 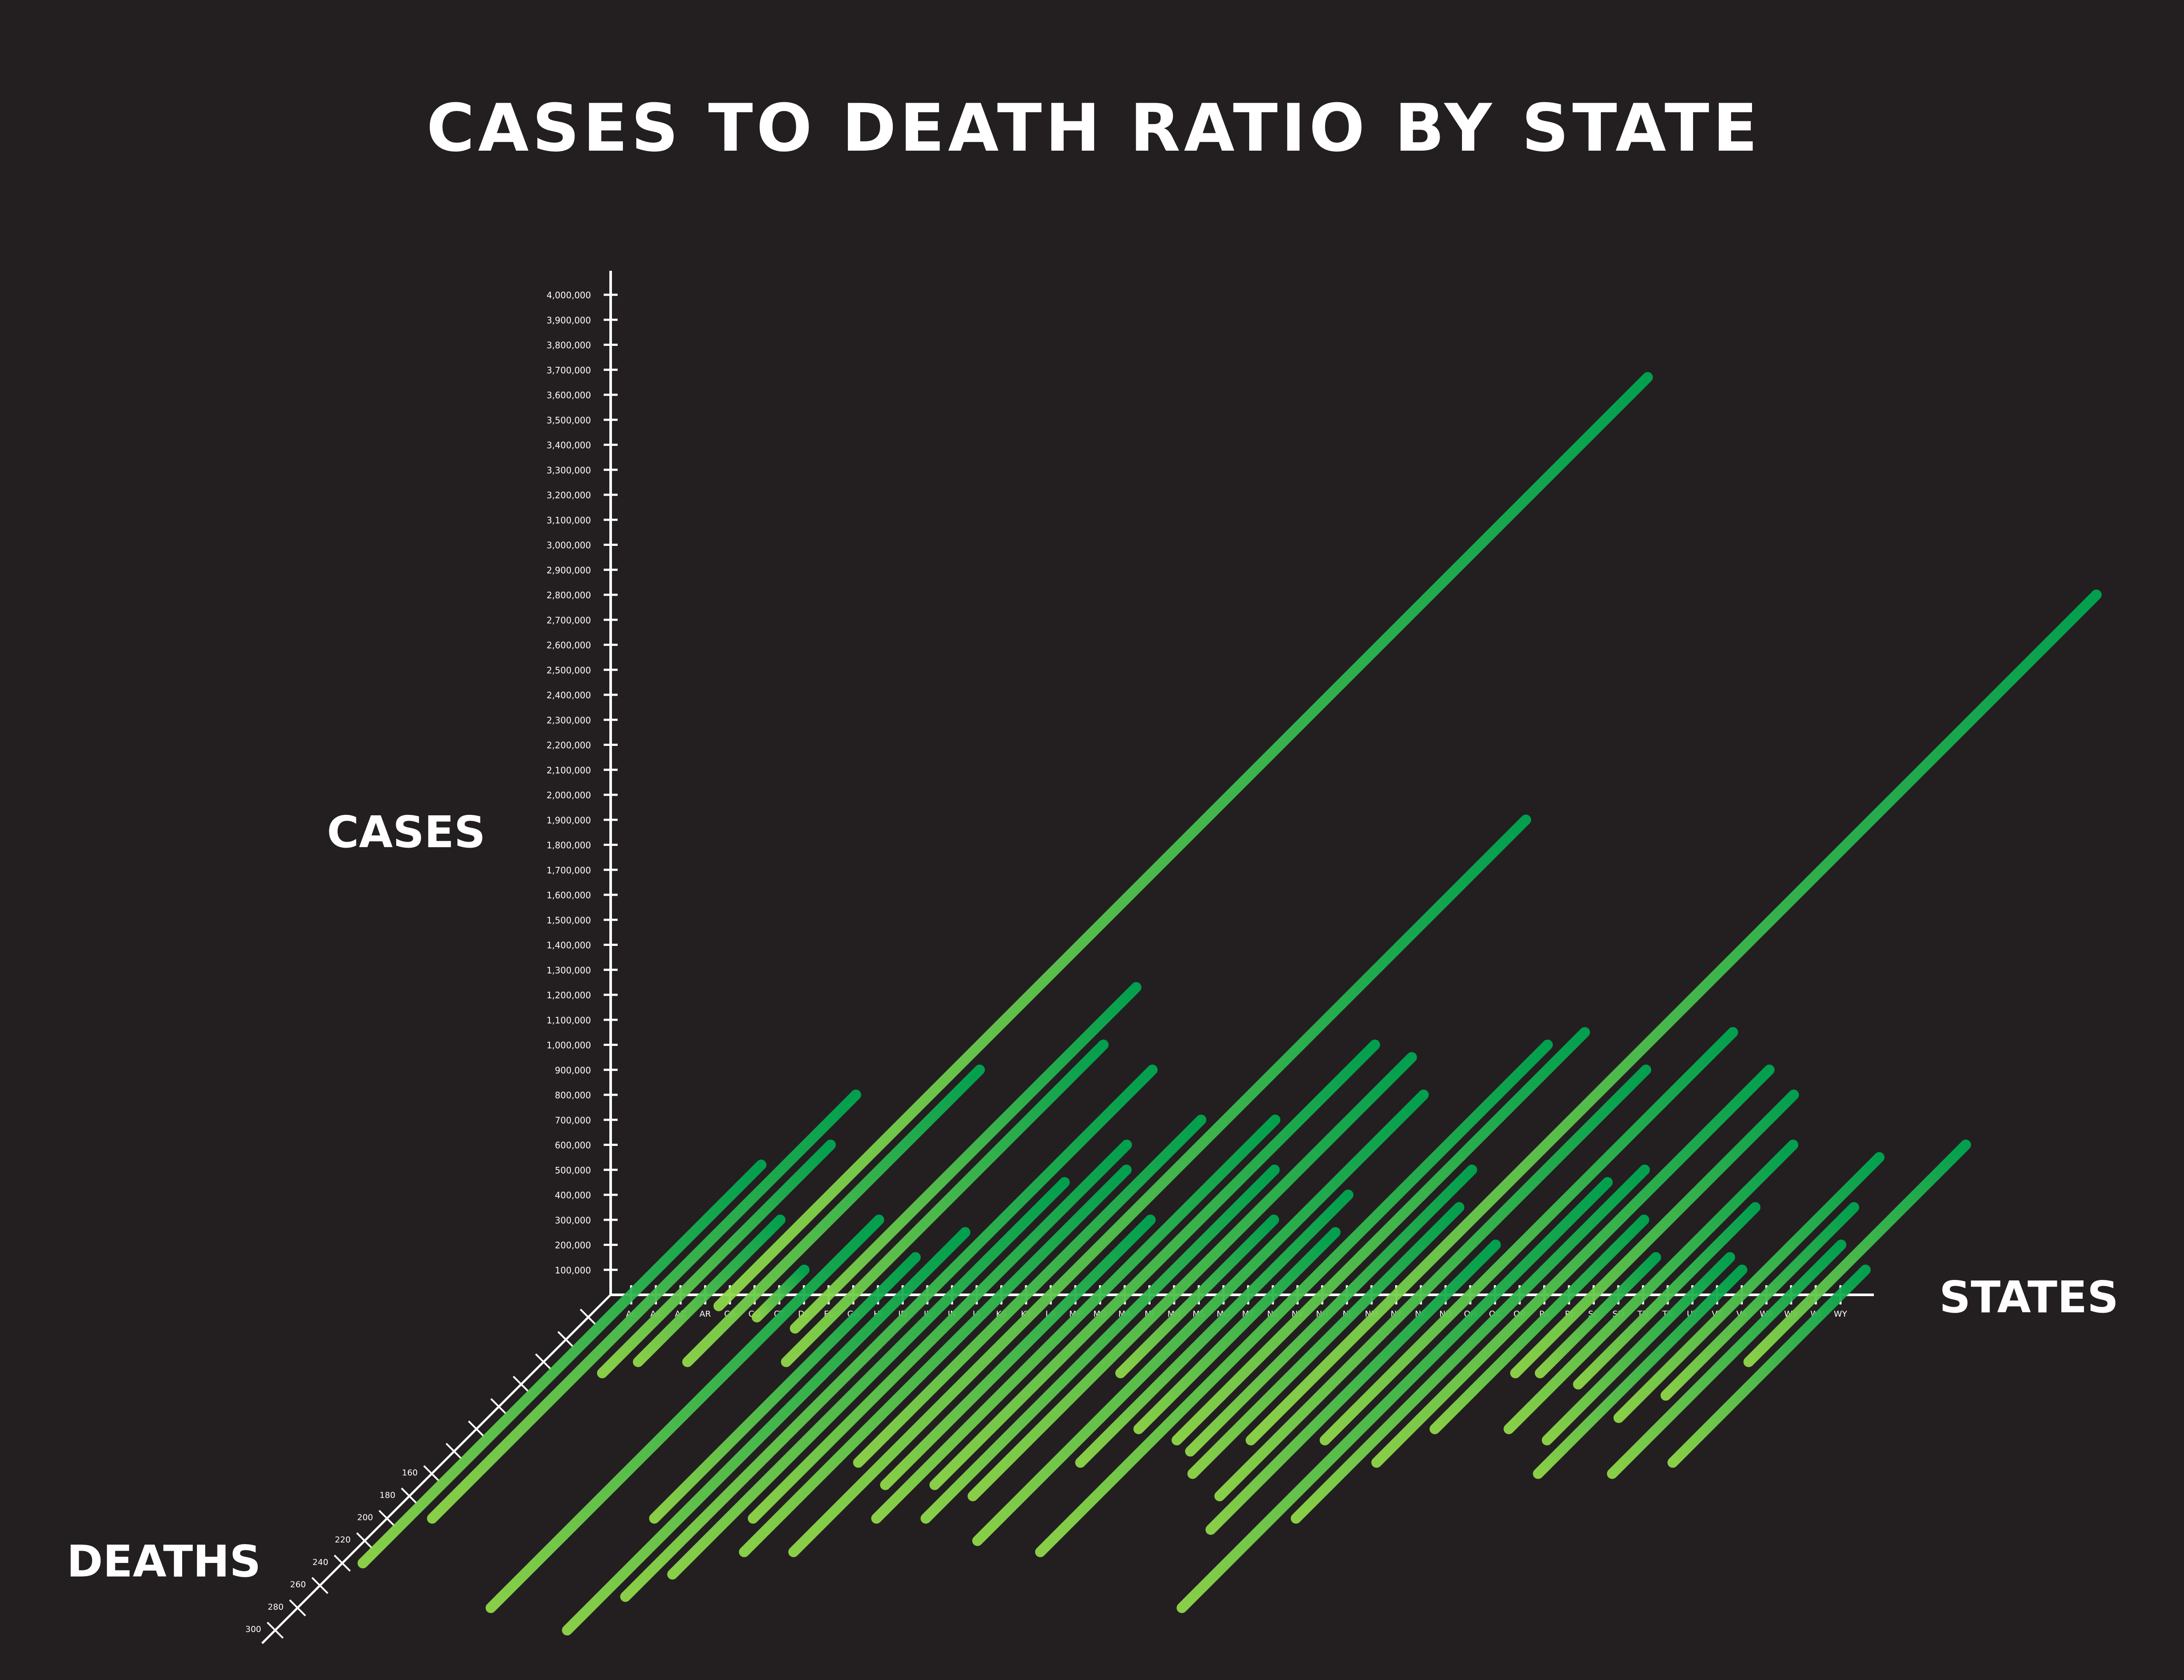 I want to click on y-tick-label: 500,000, so click(x=573, y=1170).